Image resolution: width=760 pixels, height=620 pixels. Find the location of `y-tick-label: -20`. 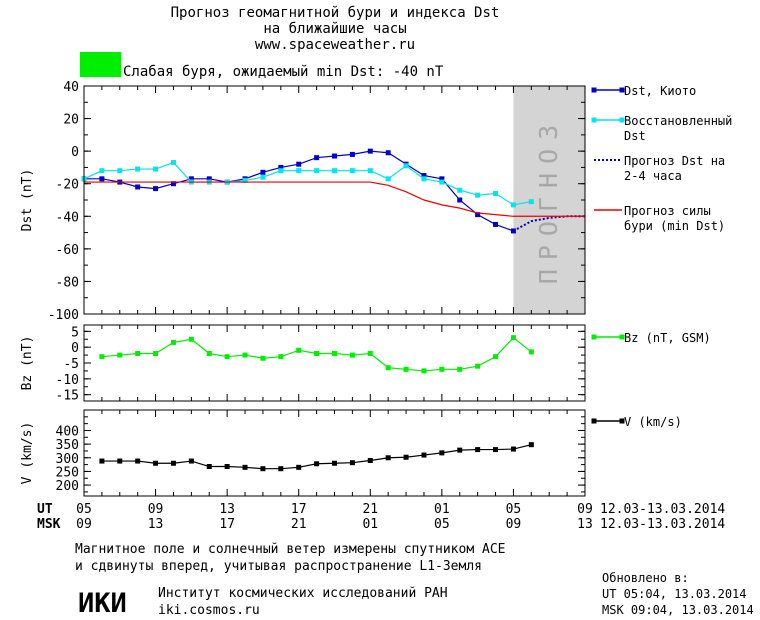

y-tick-label: -20 is located at coordinates (67, 185).